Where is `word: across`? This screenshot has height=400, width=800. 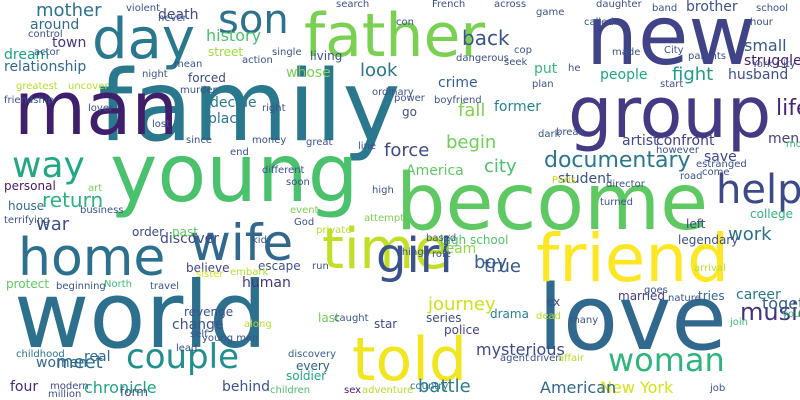 word: across is located at coordinates (510, 5).